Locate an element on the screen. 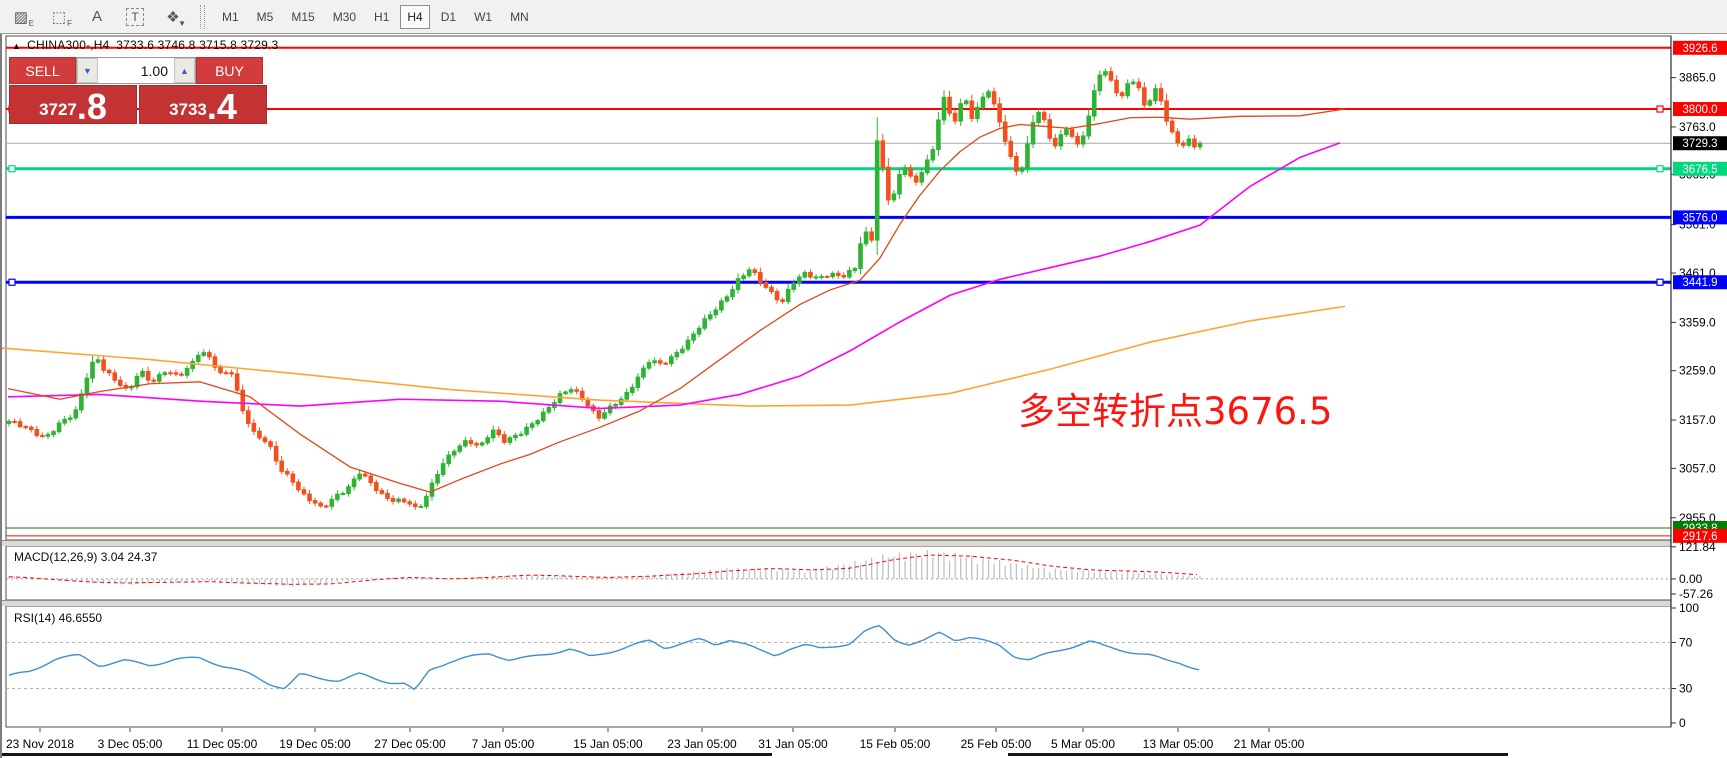 The height and width of the screenshot is (758, 1727). current-price-badge: 3729.3 is located at coordinates (1700, 143).